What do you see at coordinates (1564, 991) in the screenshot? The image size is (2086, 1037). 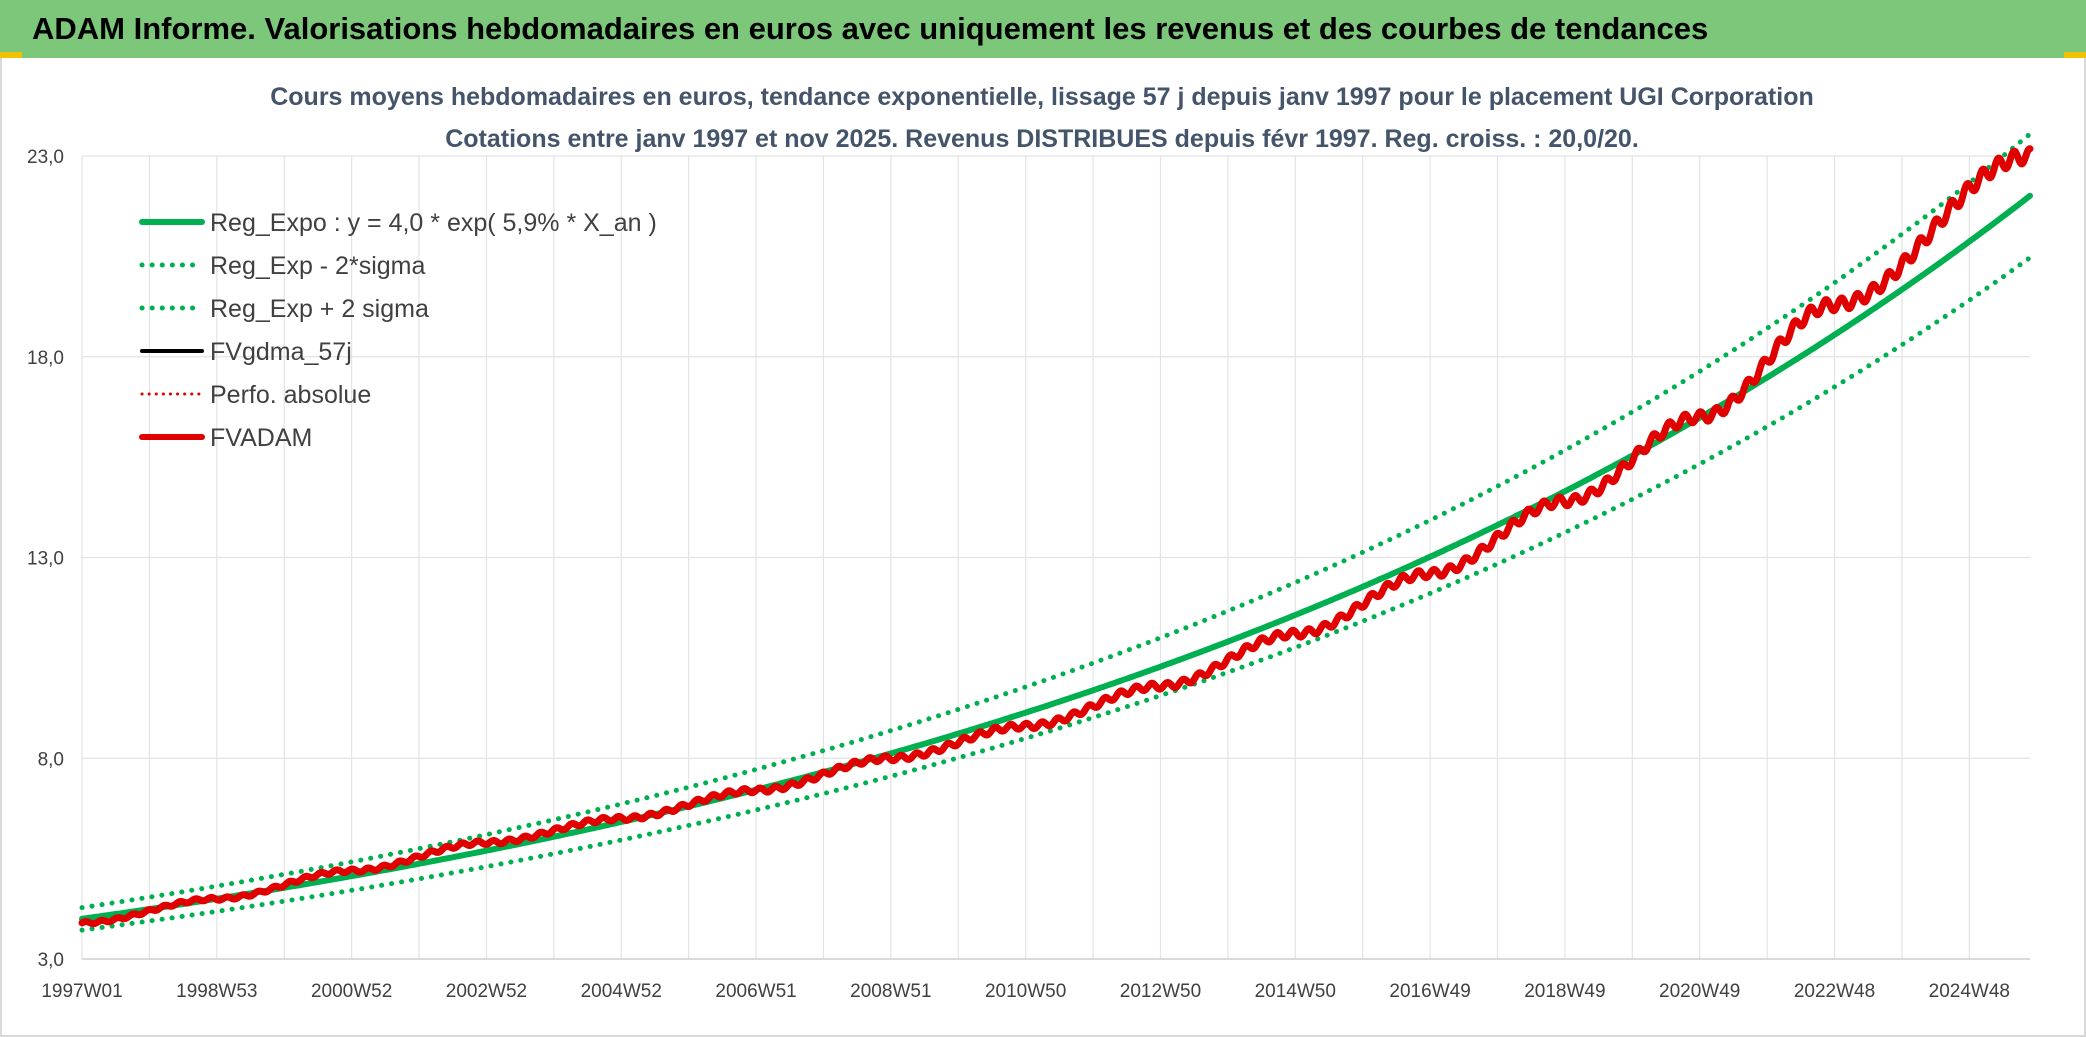 I see `x-tick-label: 2018W49` at bounding box center [1564, 991].